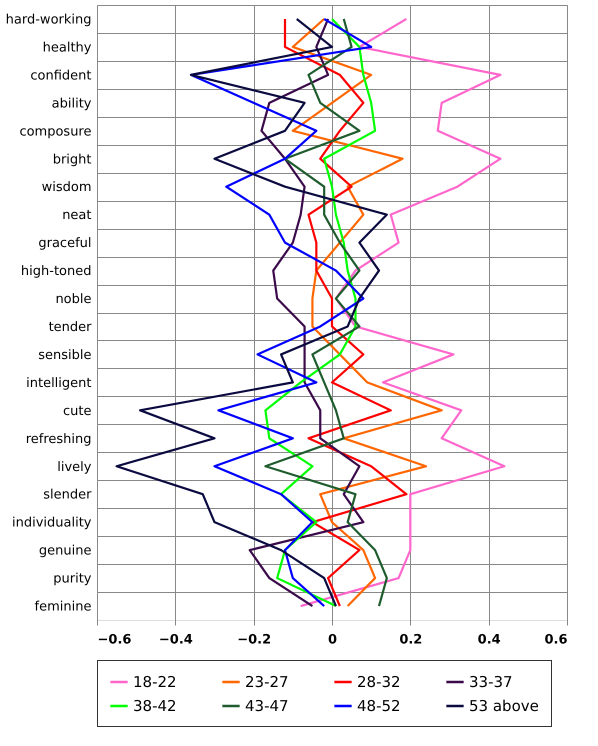 The width and height of the screenshot is (598, 746). I want to click on x-tick-label: −0.4, so click(175, 640).